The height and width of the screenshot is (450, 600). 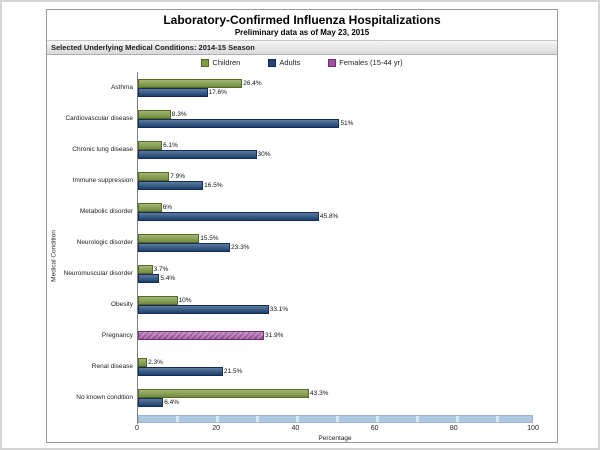 What do you see at coordinates (371, 62) in the screenshot?
I see `legend-label: Females (15-44 yr)` at bounding box center [371, 62].